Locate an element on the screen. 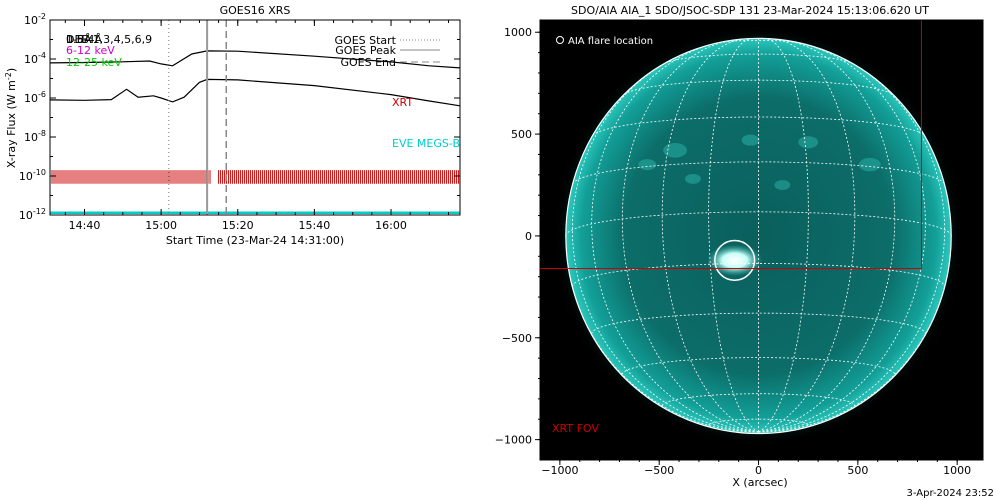  overlay-deb-label: DEB:1,3,4,5,6,9 is located at coordinates (109, 39).